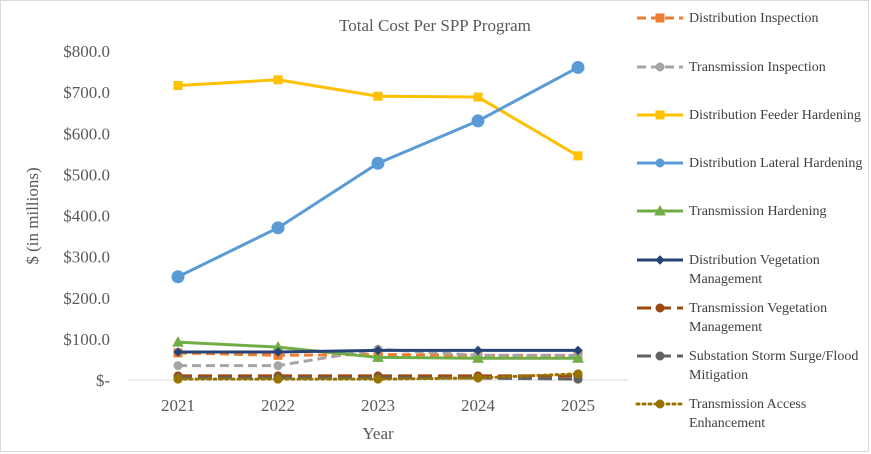 The height and width of the screenshot is (454, 871). What do you see at coordinates (86, 257) in the screenshot?
I see `y-tick-label: $300.0` at bounding box center [86, 257].